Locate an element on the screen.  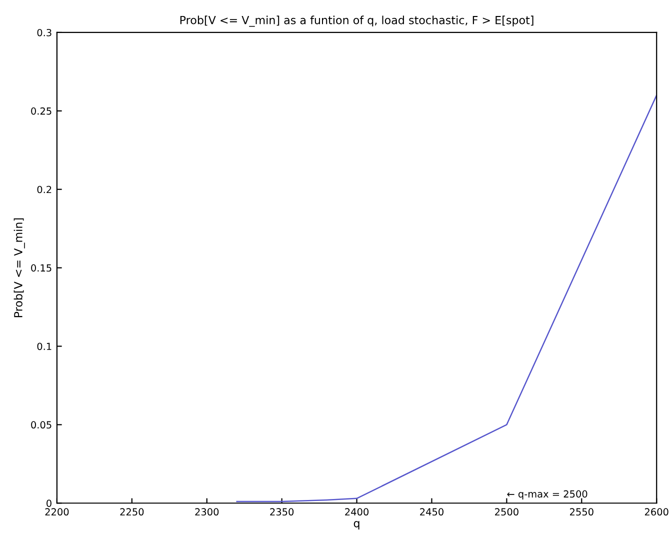
x-axis-title: q is located at coordinates (357, 525).